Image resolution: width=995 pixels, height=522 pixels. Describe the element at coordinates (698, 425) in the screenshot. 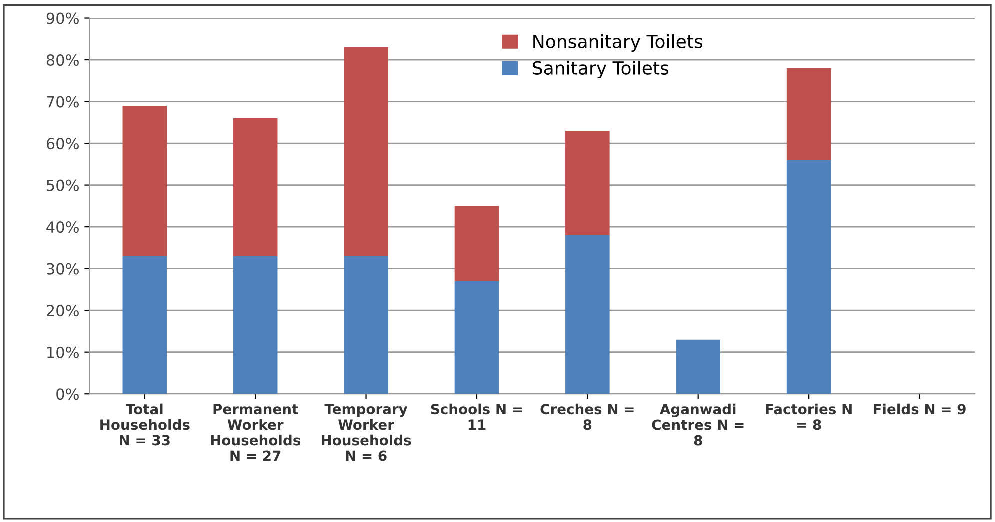

I see `x-tick-label: Aganwadi Centres N = 8` at that location.